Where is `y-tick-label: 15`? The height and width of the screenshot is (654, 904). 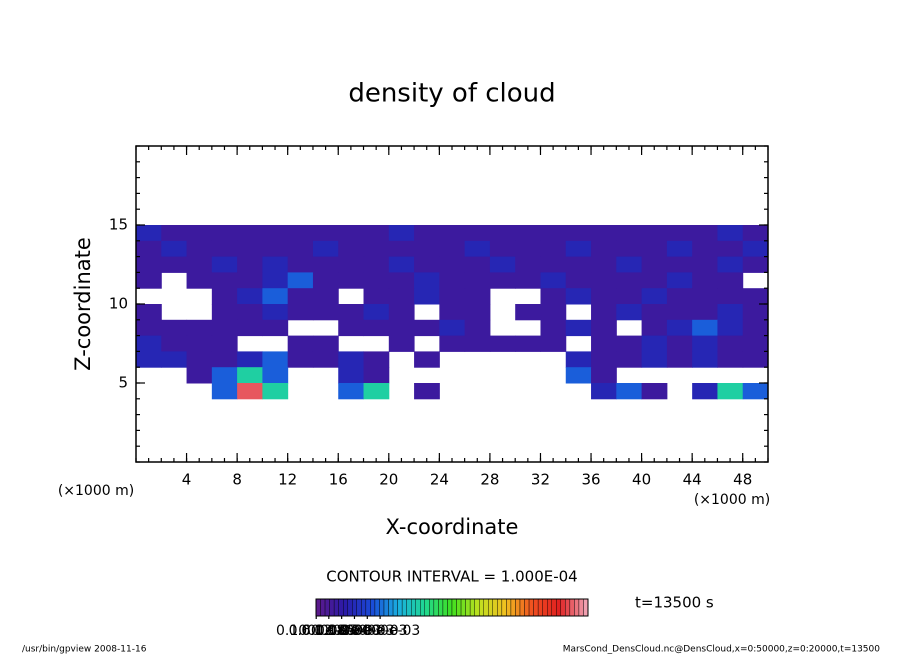 y-tick-label: 15 is located at coordinates (118, 225).